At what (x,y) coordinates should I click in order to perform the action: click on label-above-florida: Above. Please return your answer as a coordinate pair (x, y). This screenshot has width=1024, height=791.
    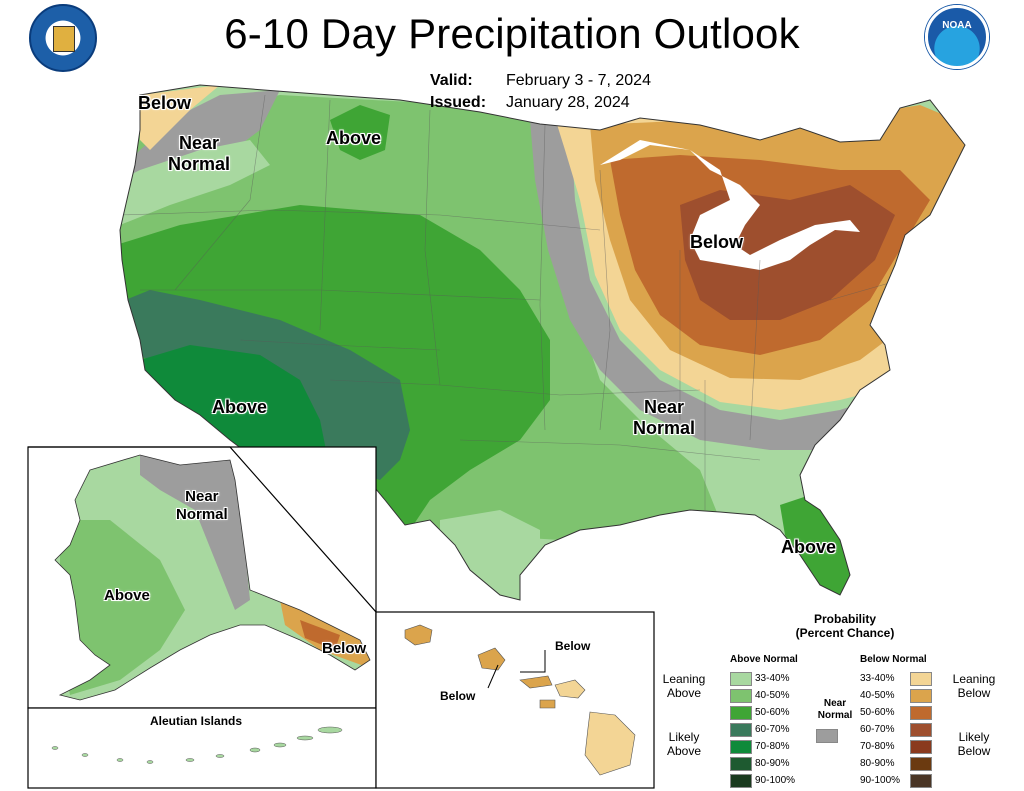
    Looking at the image, I should click on (809, 547).